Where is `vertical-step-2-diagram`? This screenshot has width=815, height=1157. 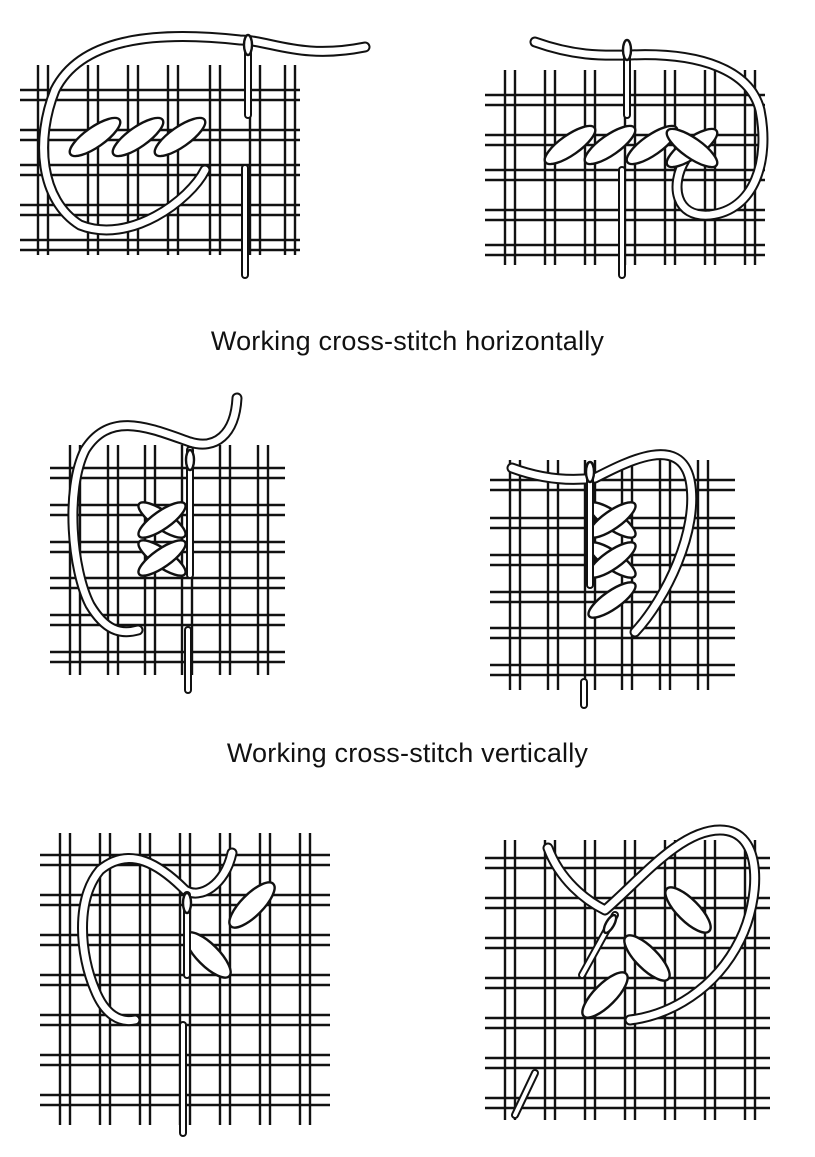
vertical-step-2-diagram is located at coordinates (612, 579).